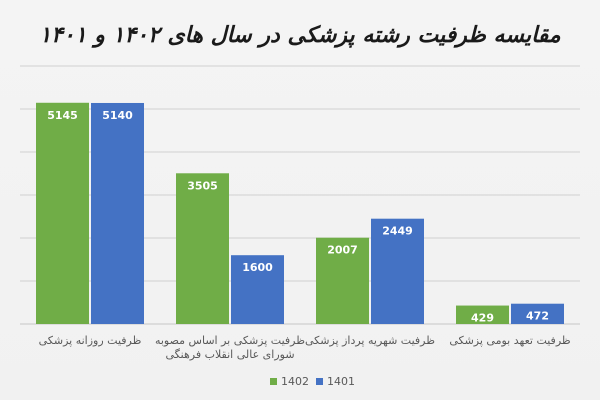 The image size is (600, 400). Describe the element at coordinates (62, 115) in the screenshot. I see `data-label: 5145` at that location.